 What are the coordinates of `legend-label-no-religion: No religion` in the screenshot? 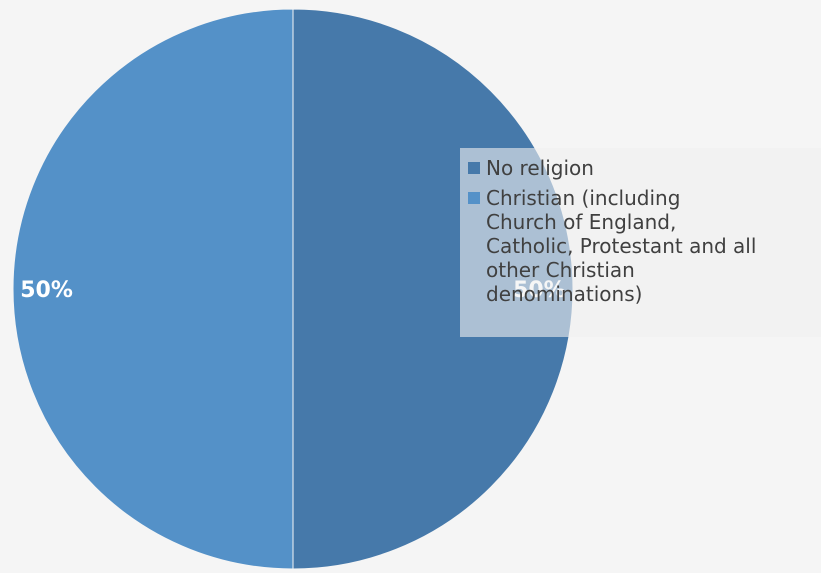 It's located at (540, 168).